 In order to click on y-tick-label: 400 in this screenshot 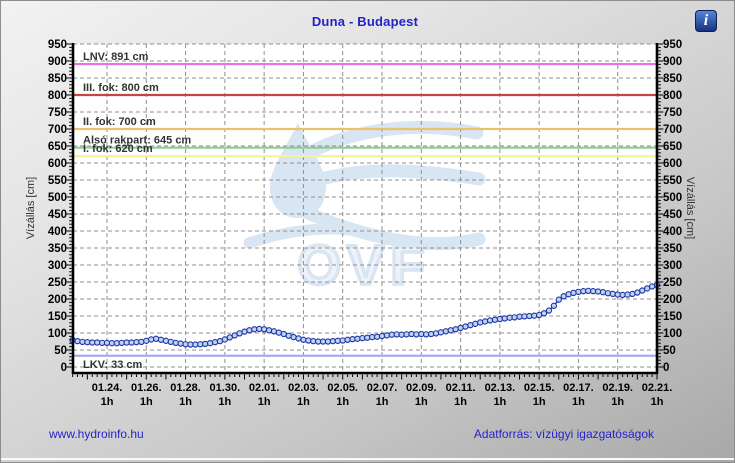, I will do `click(672, 232)`.